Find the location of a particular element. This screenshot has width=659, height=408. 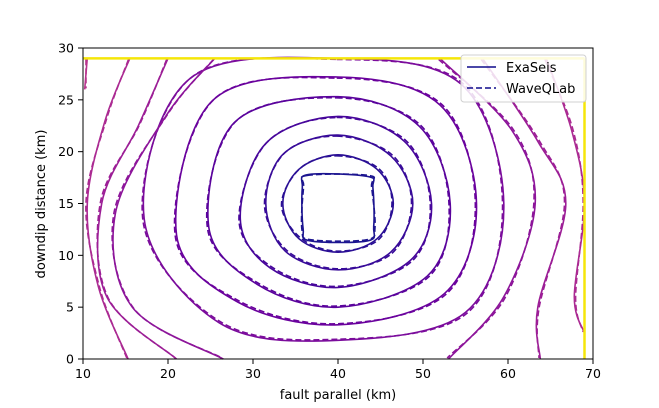

y-tick-label-5: 5 is located at coordinates (70, 307).